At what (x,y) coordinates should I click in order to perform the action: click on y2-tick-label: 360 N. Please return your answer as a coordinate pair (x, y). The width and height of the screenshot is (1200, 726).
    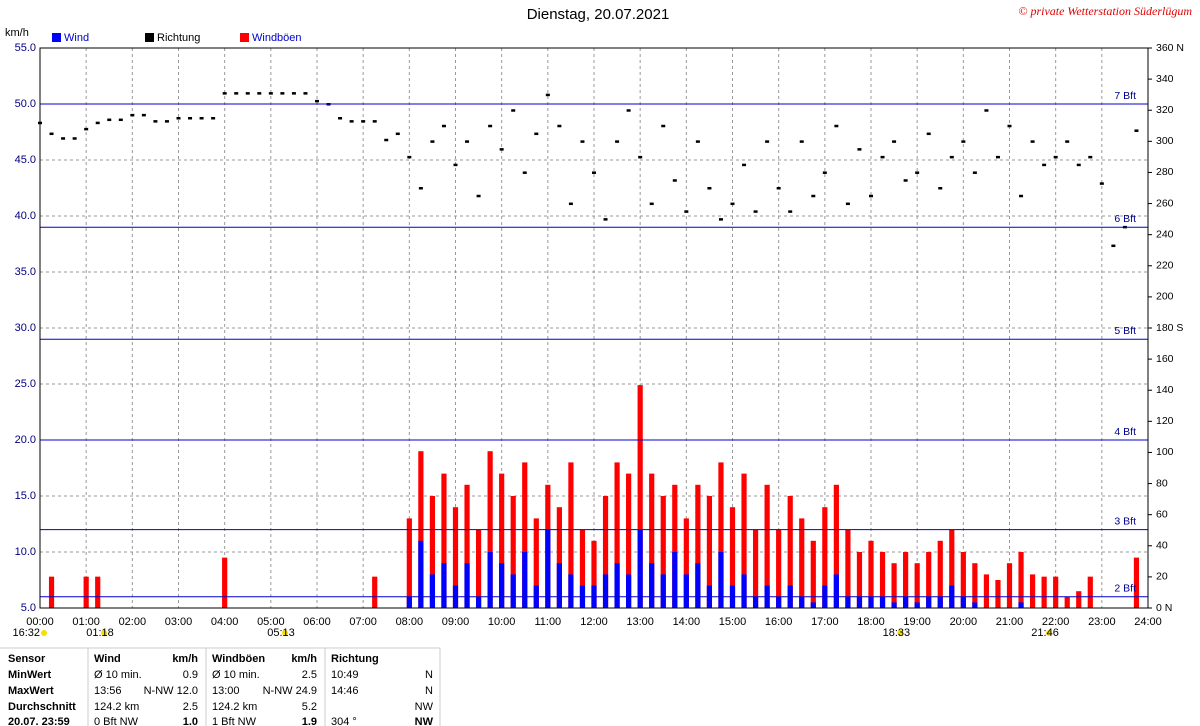
    Looking at the image, I should click on (1170, 48).